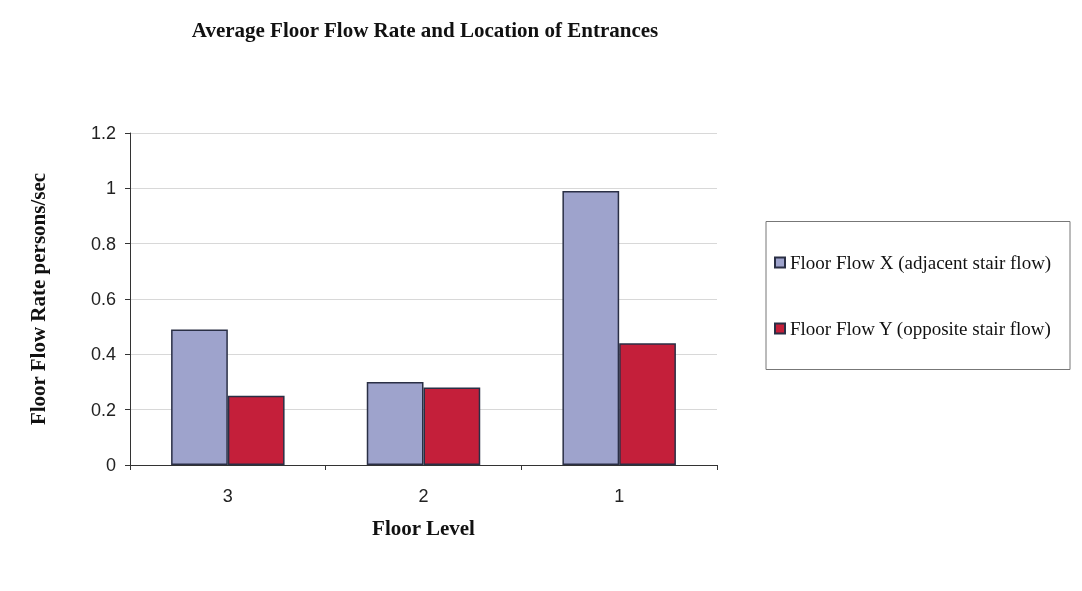 The image size is (1082, 591). I want to click on y-tick-label: 0.4, so click(103, 354).